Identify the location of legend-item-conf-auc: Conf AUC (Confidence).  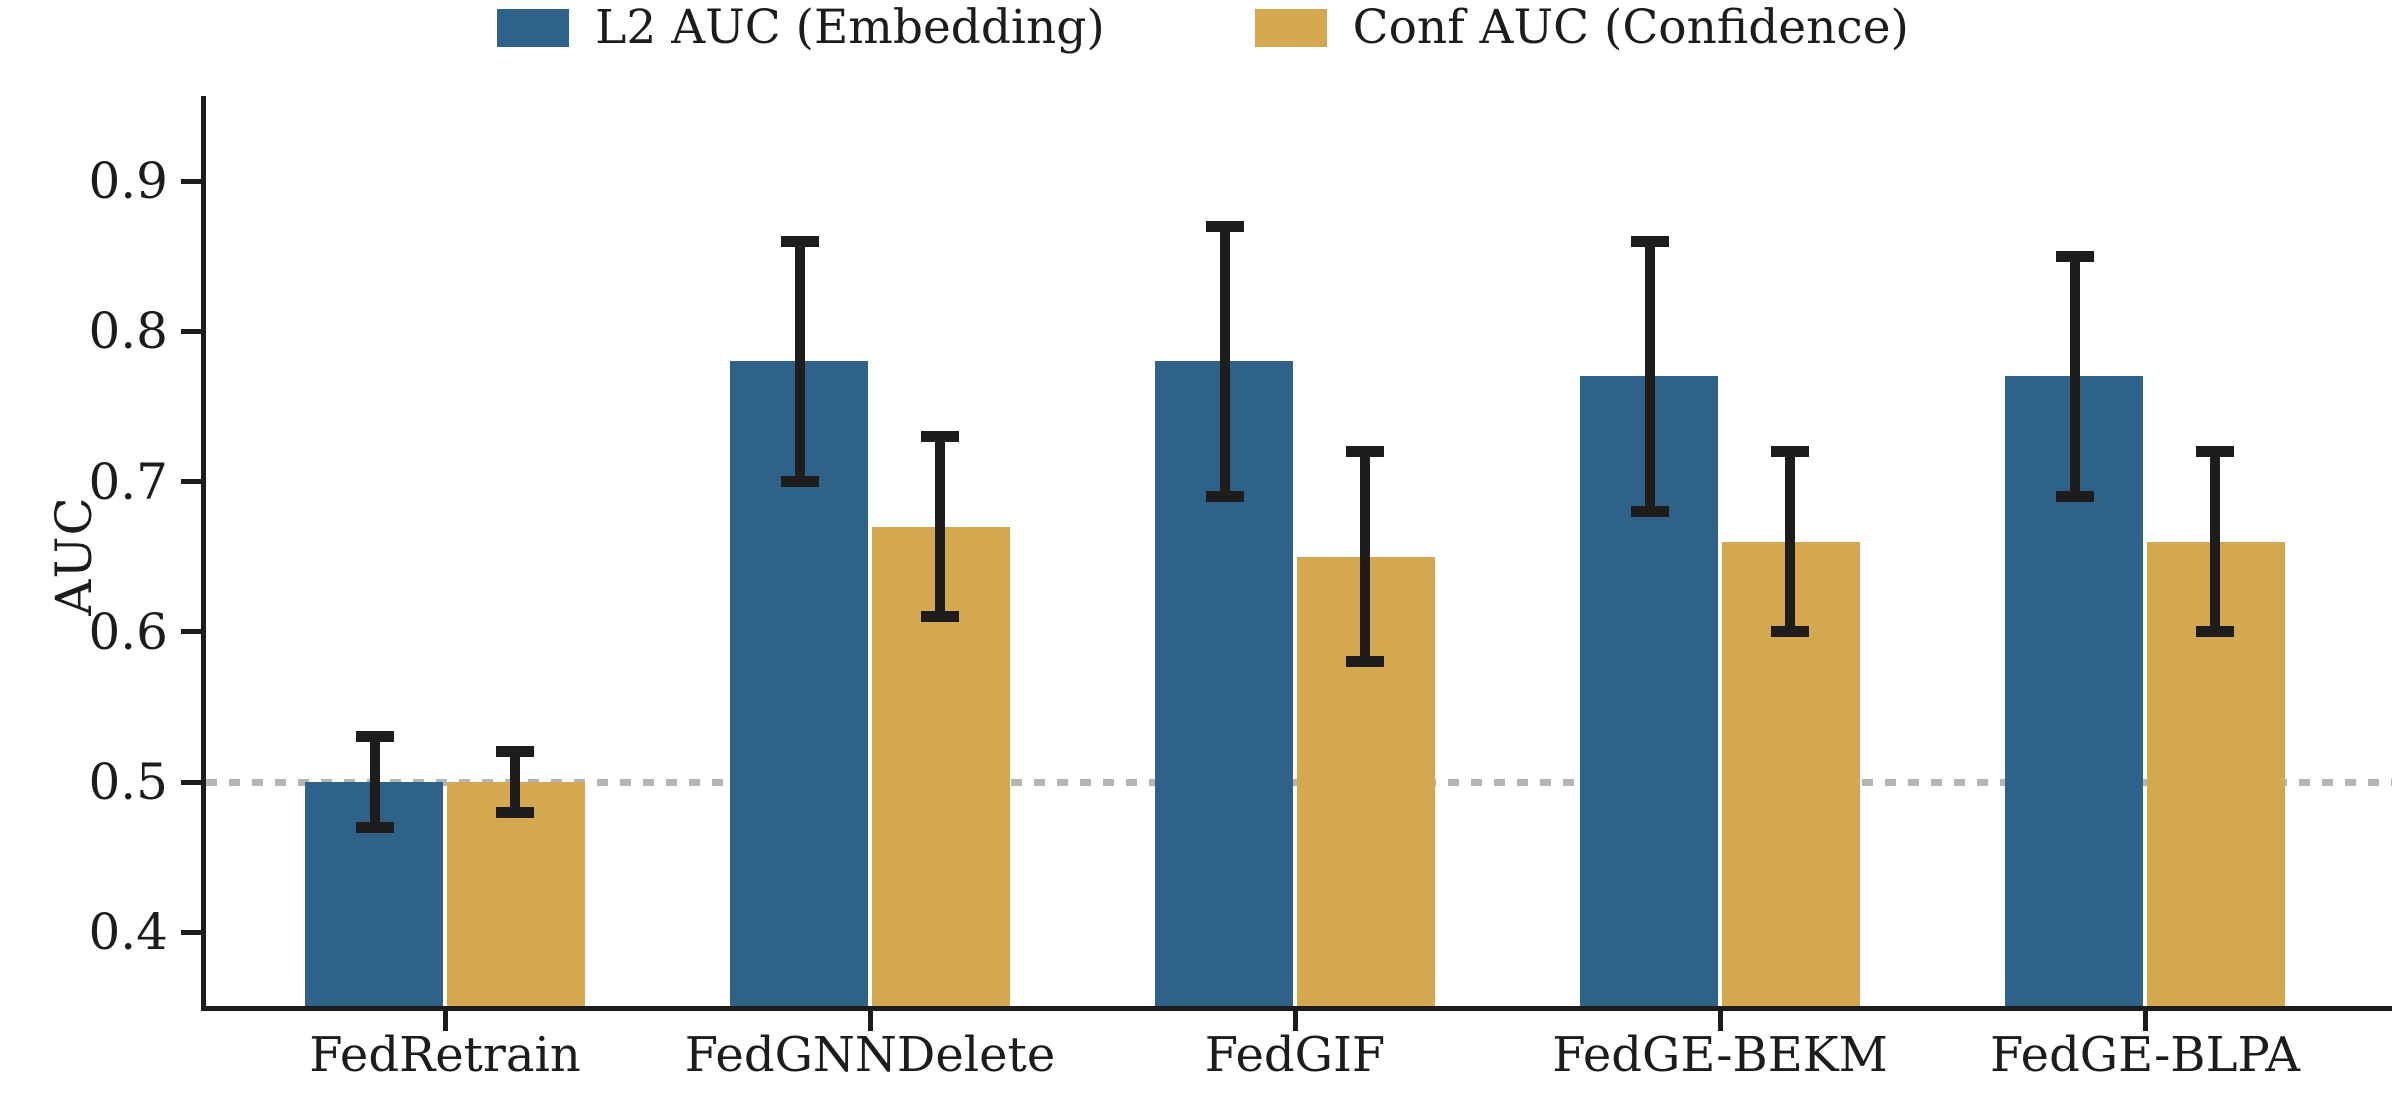
(1581, 27).